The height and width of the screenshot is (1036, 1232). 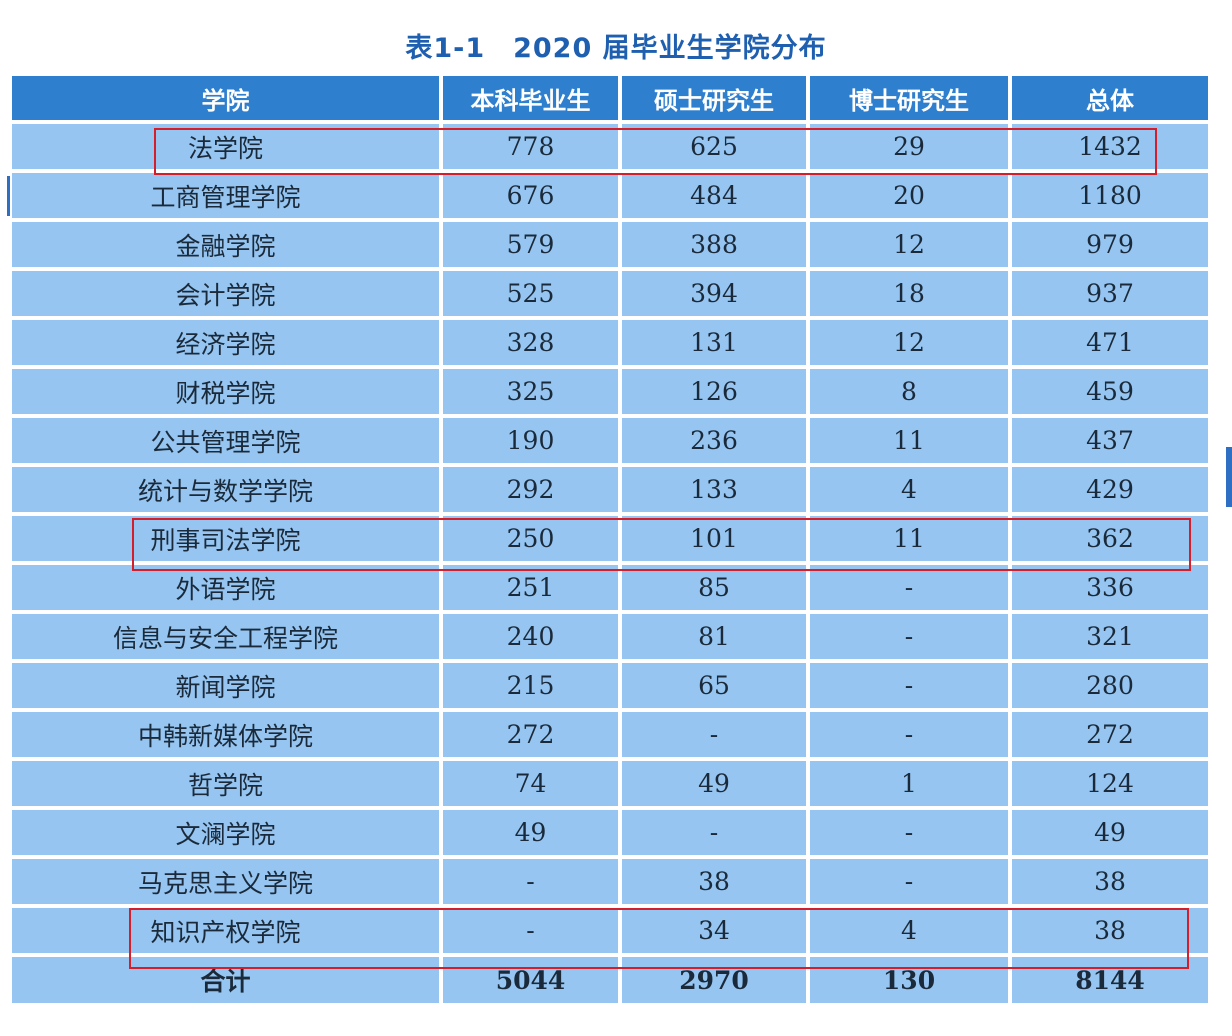 What do you see at coordinates (714, 195) in the screenshot?
I see `cell-master: 484` at bounding box center [714, 195].